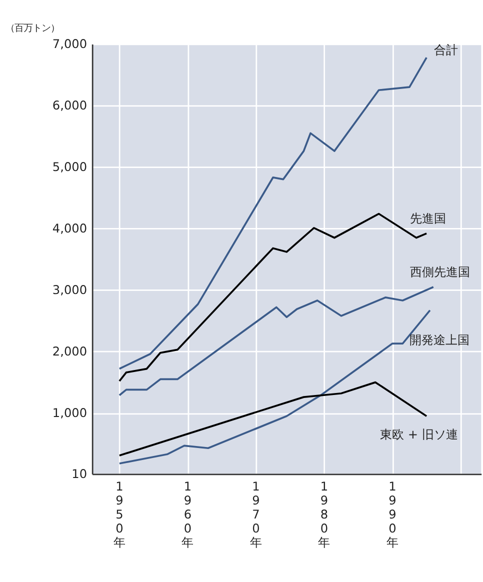 Image resolution: width=483 pixels, height=582 pixels. What do you see at coordinates (439, 339) in the screenshot?
I see `series-label: 開発途上国` at bounding box center [439, 339].